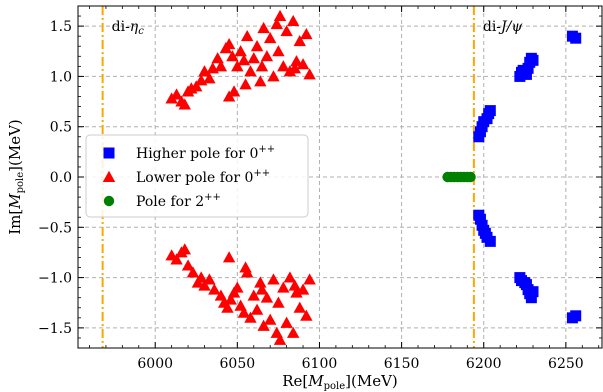 The width and height of the screenshot is (603, 392). I want to click on legend-label: Pole for 2++, so click(178, 201).